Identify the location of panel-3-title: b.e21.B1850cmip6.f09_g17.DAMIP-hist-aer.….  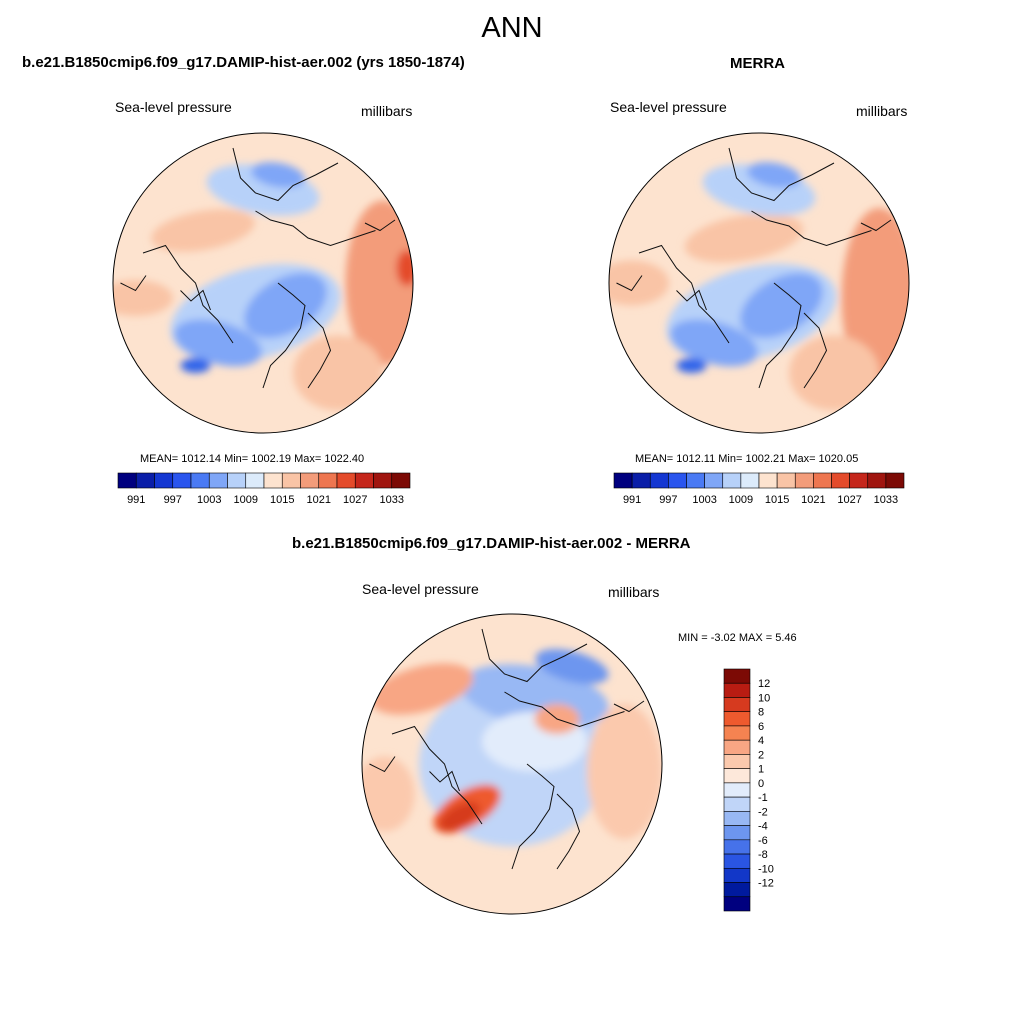
(491, 543).